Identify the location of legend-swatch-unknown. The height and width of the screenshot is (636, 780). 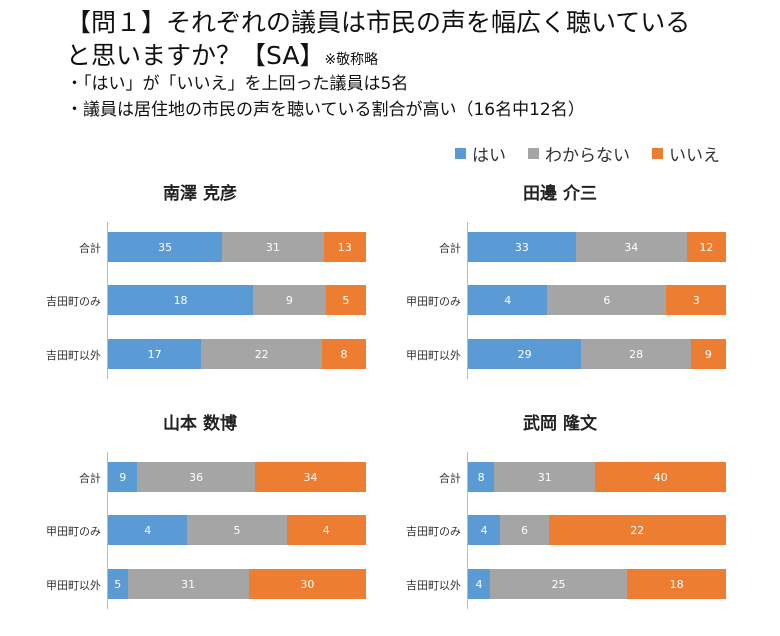
(533, 153).